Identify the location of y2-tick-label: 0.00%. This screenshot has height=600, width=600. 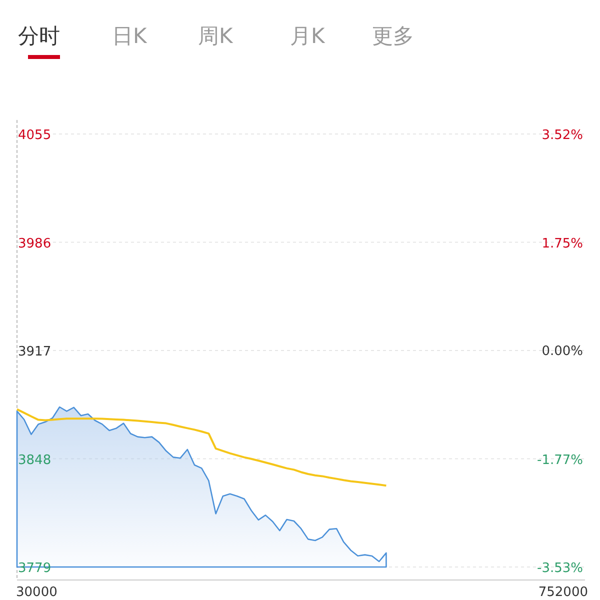
(562, 352).